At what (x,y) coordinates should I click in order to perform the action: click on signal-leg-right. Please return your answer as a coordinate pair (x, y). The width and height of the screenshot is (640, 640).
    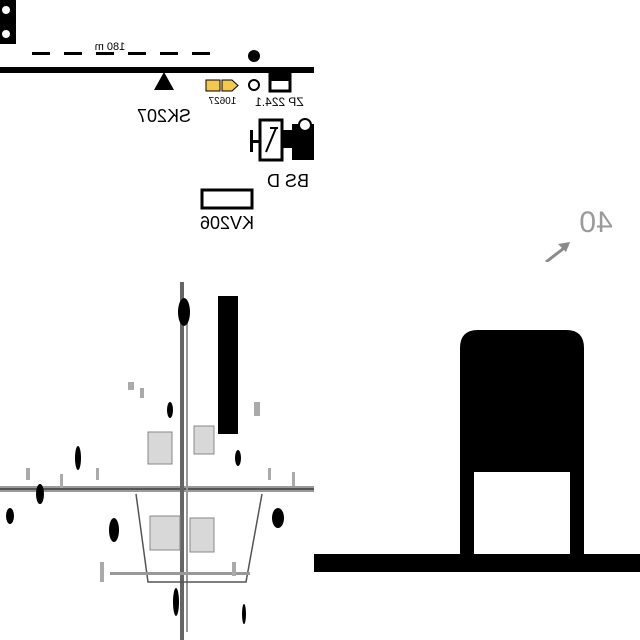
    Looking at the image, I should click on (577, 517).